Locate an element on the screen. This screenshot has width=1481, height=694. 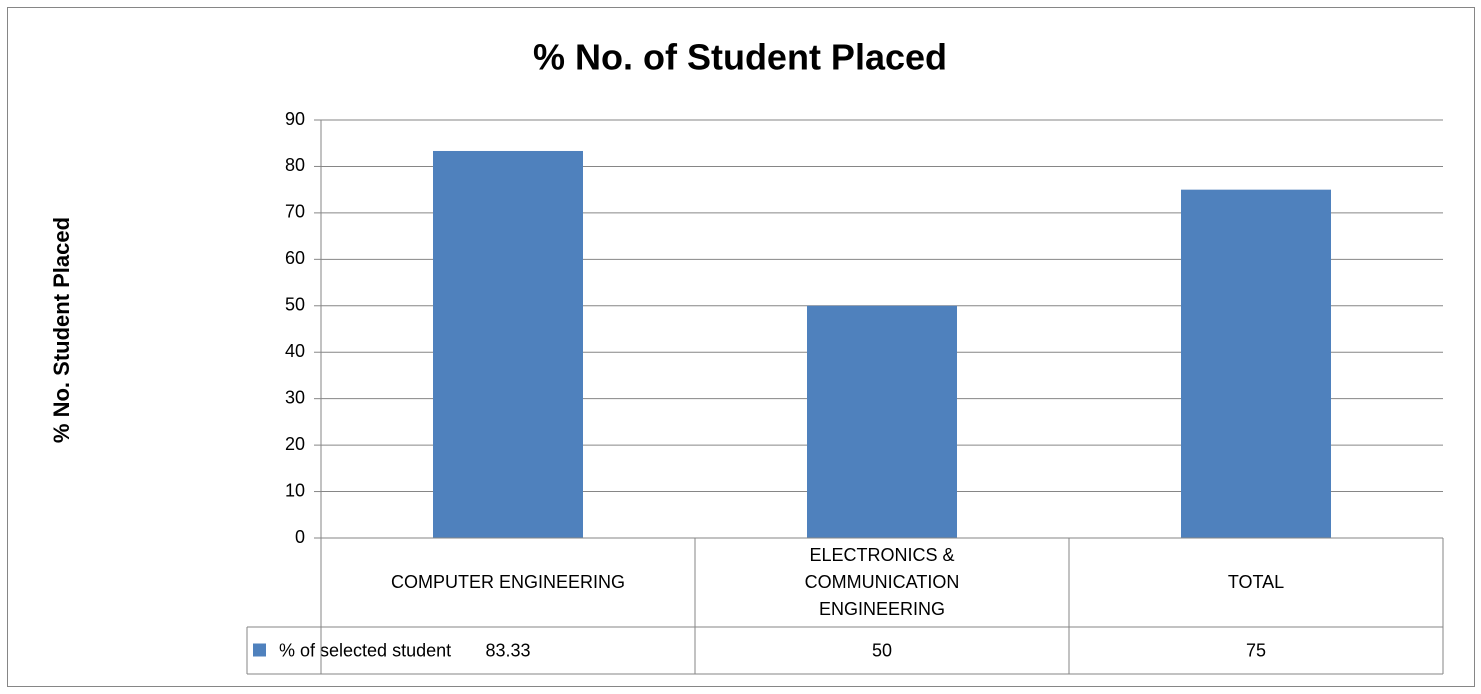
y-tick-label: 80 is located at coordinates (295, 165).